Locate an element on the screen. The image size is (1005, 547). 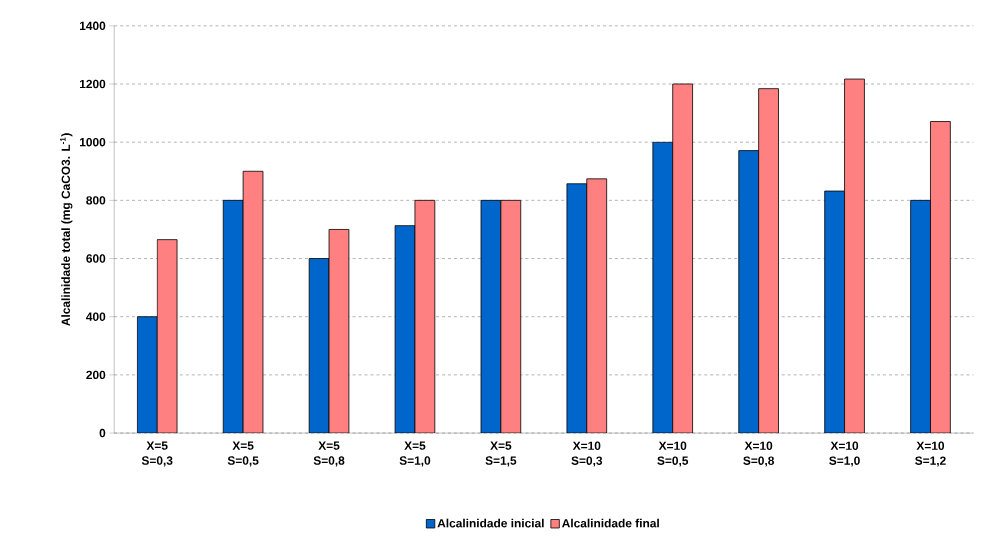
x-tick-label: X=5 S=1,0 is located at coordinates (415, 454).